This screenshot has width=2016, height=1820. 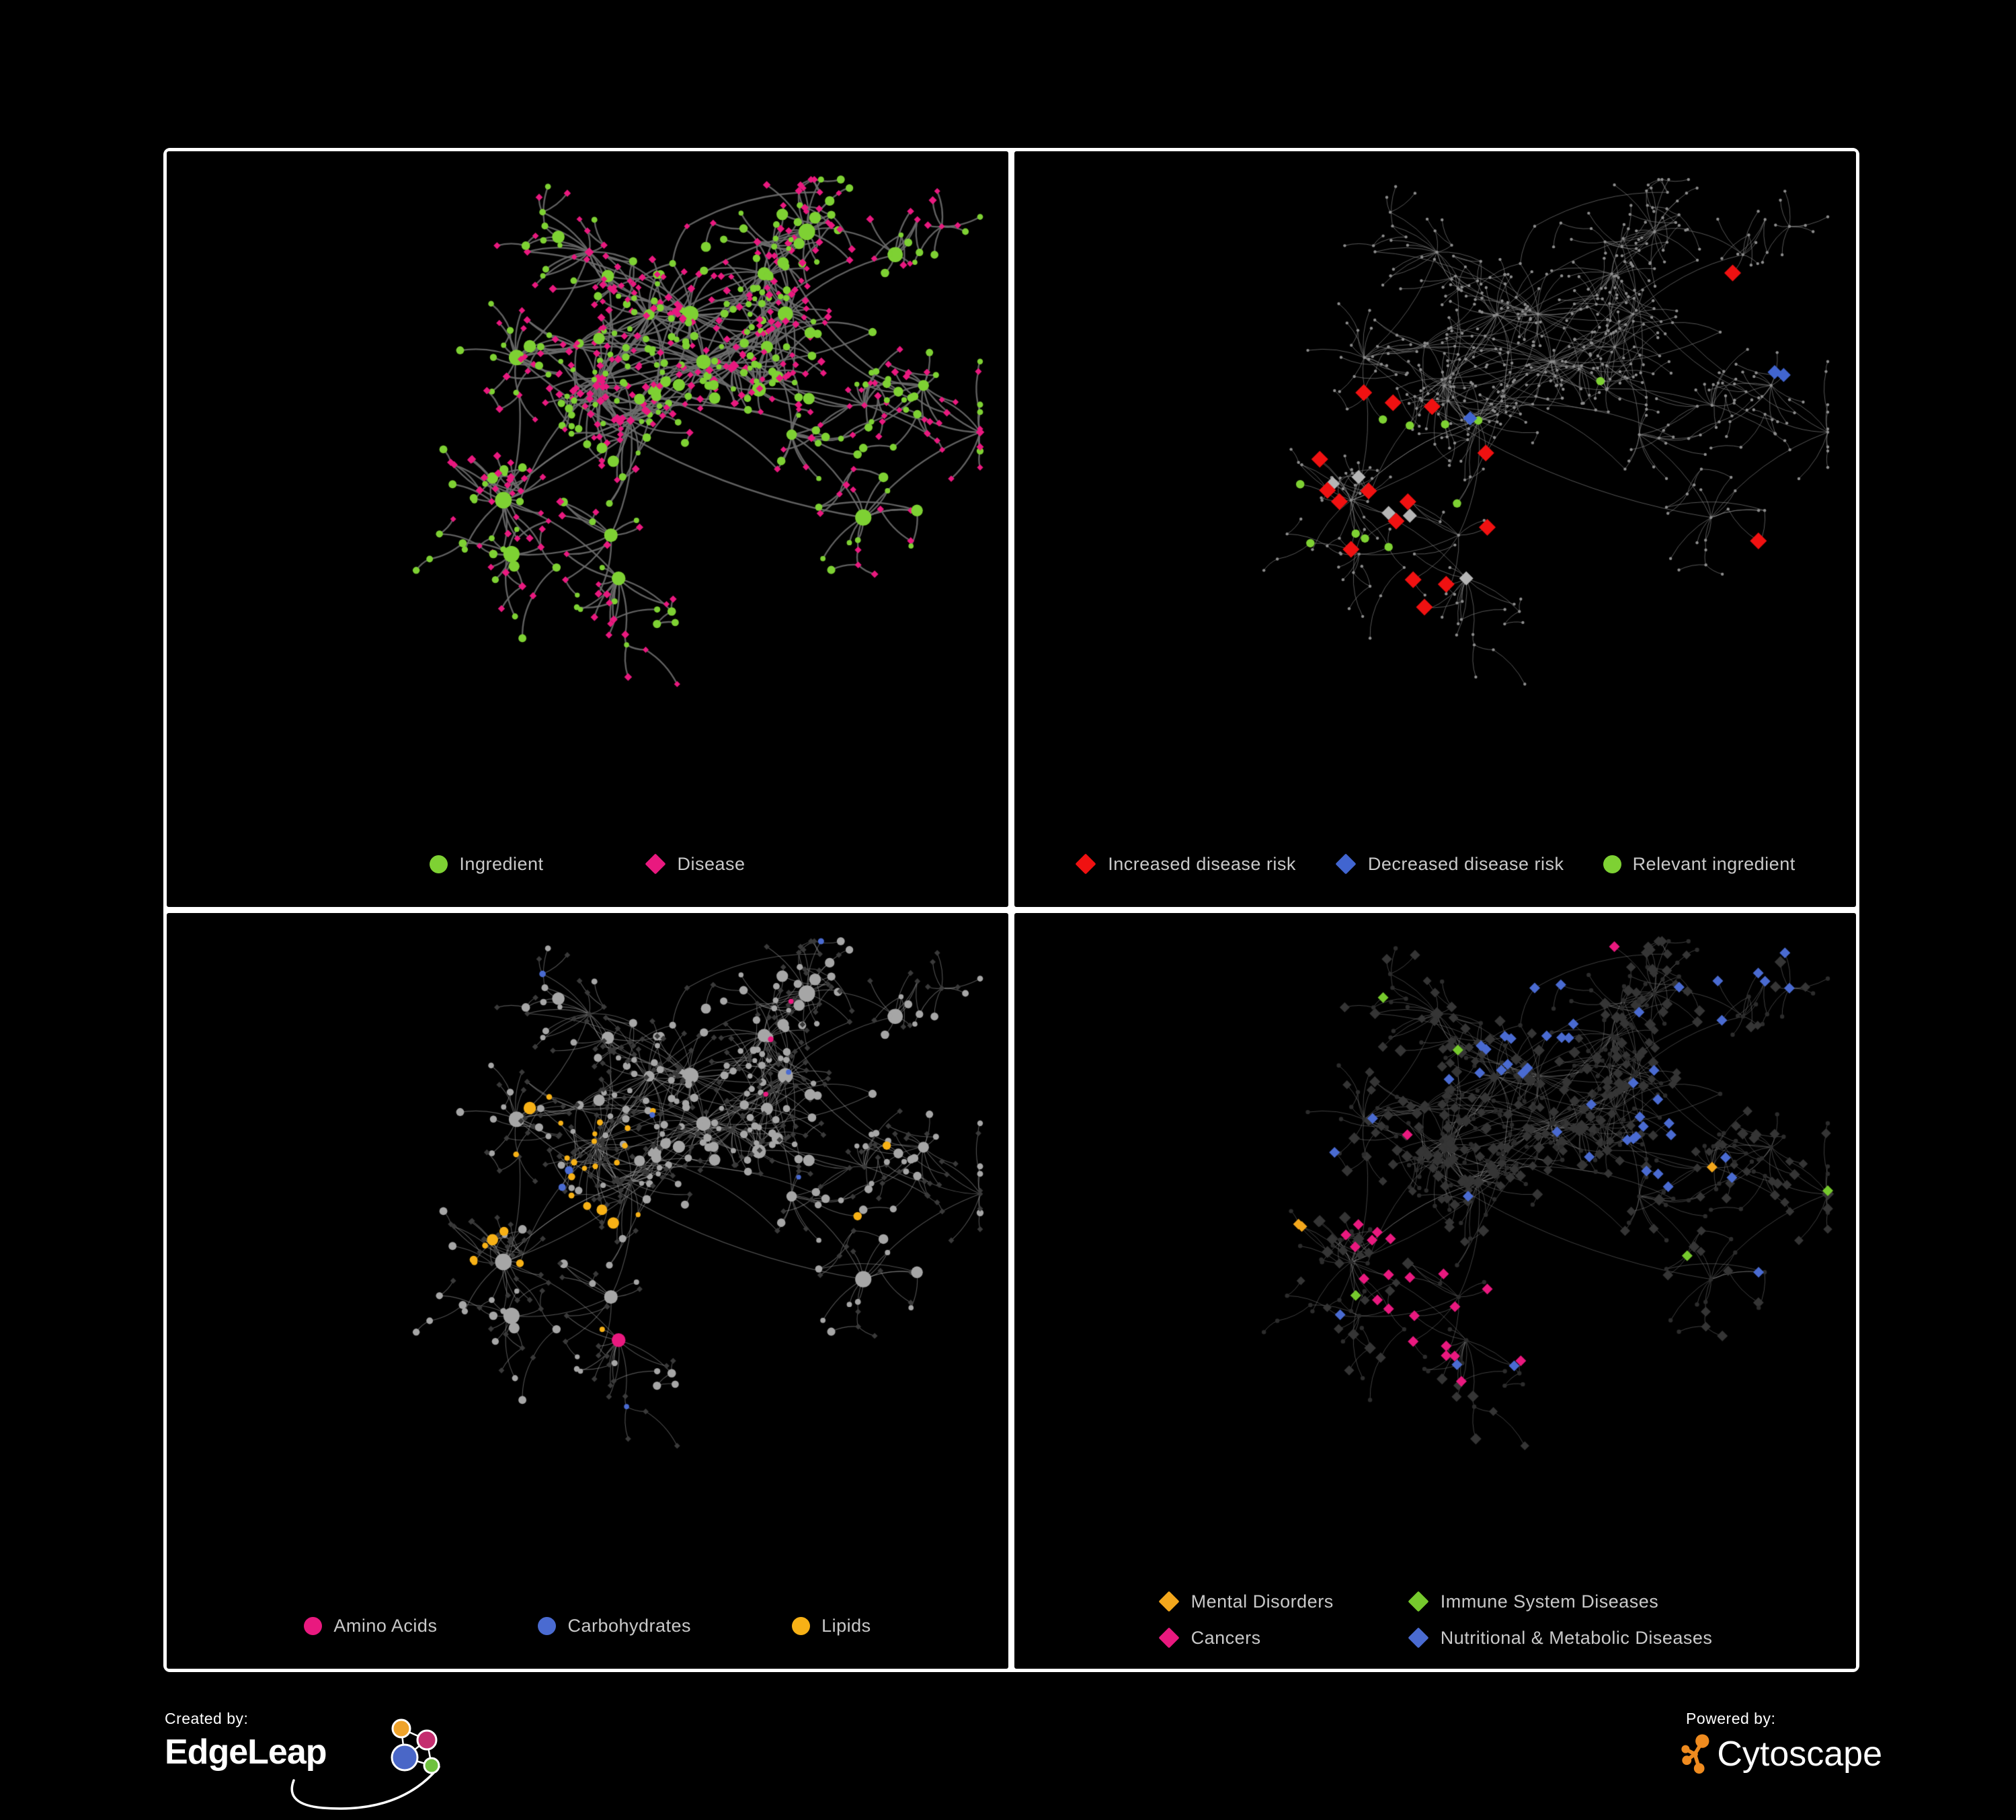 What do you see at coordinates (1465, 863) in the screenshot?
I see `legend-label: Decreased disease risk` at bounding box center [1465, 863].